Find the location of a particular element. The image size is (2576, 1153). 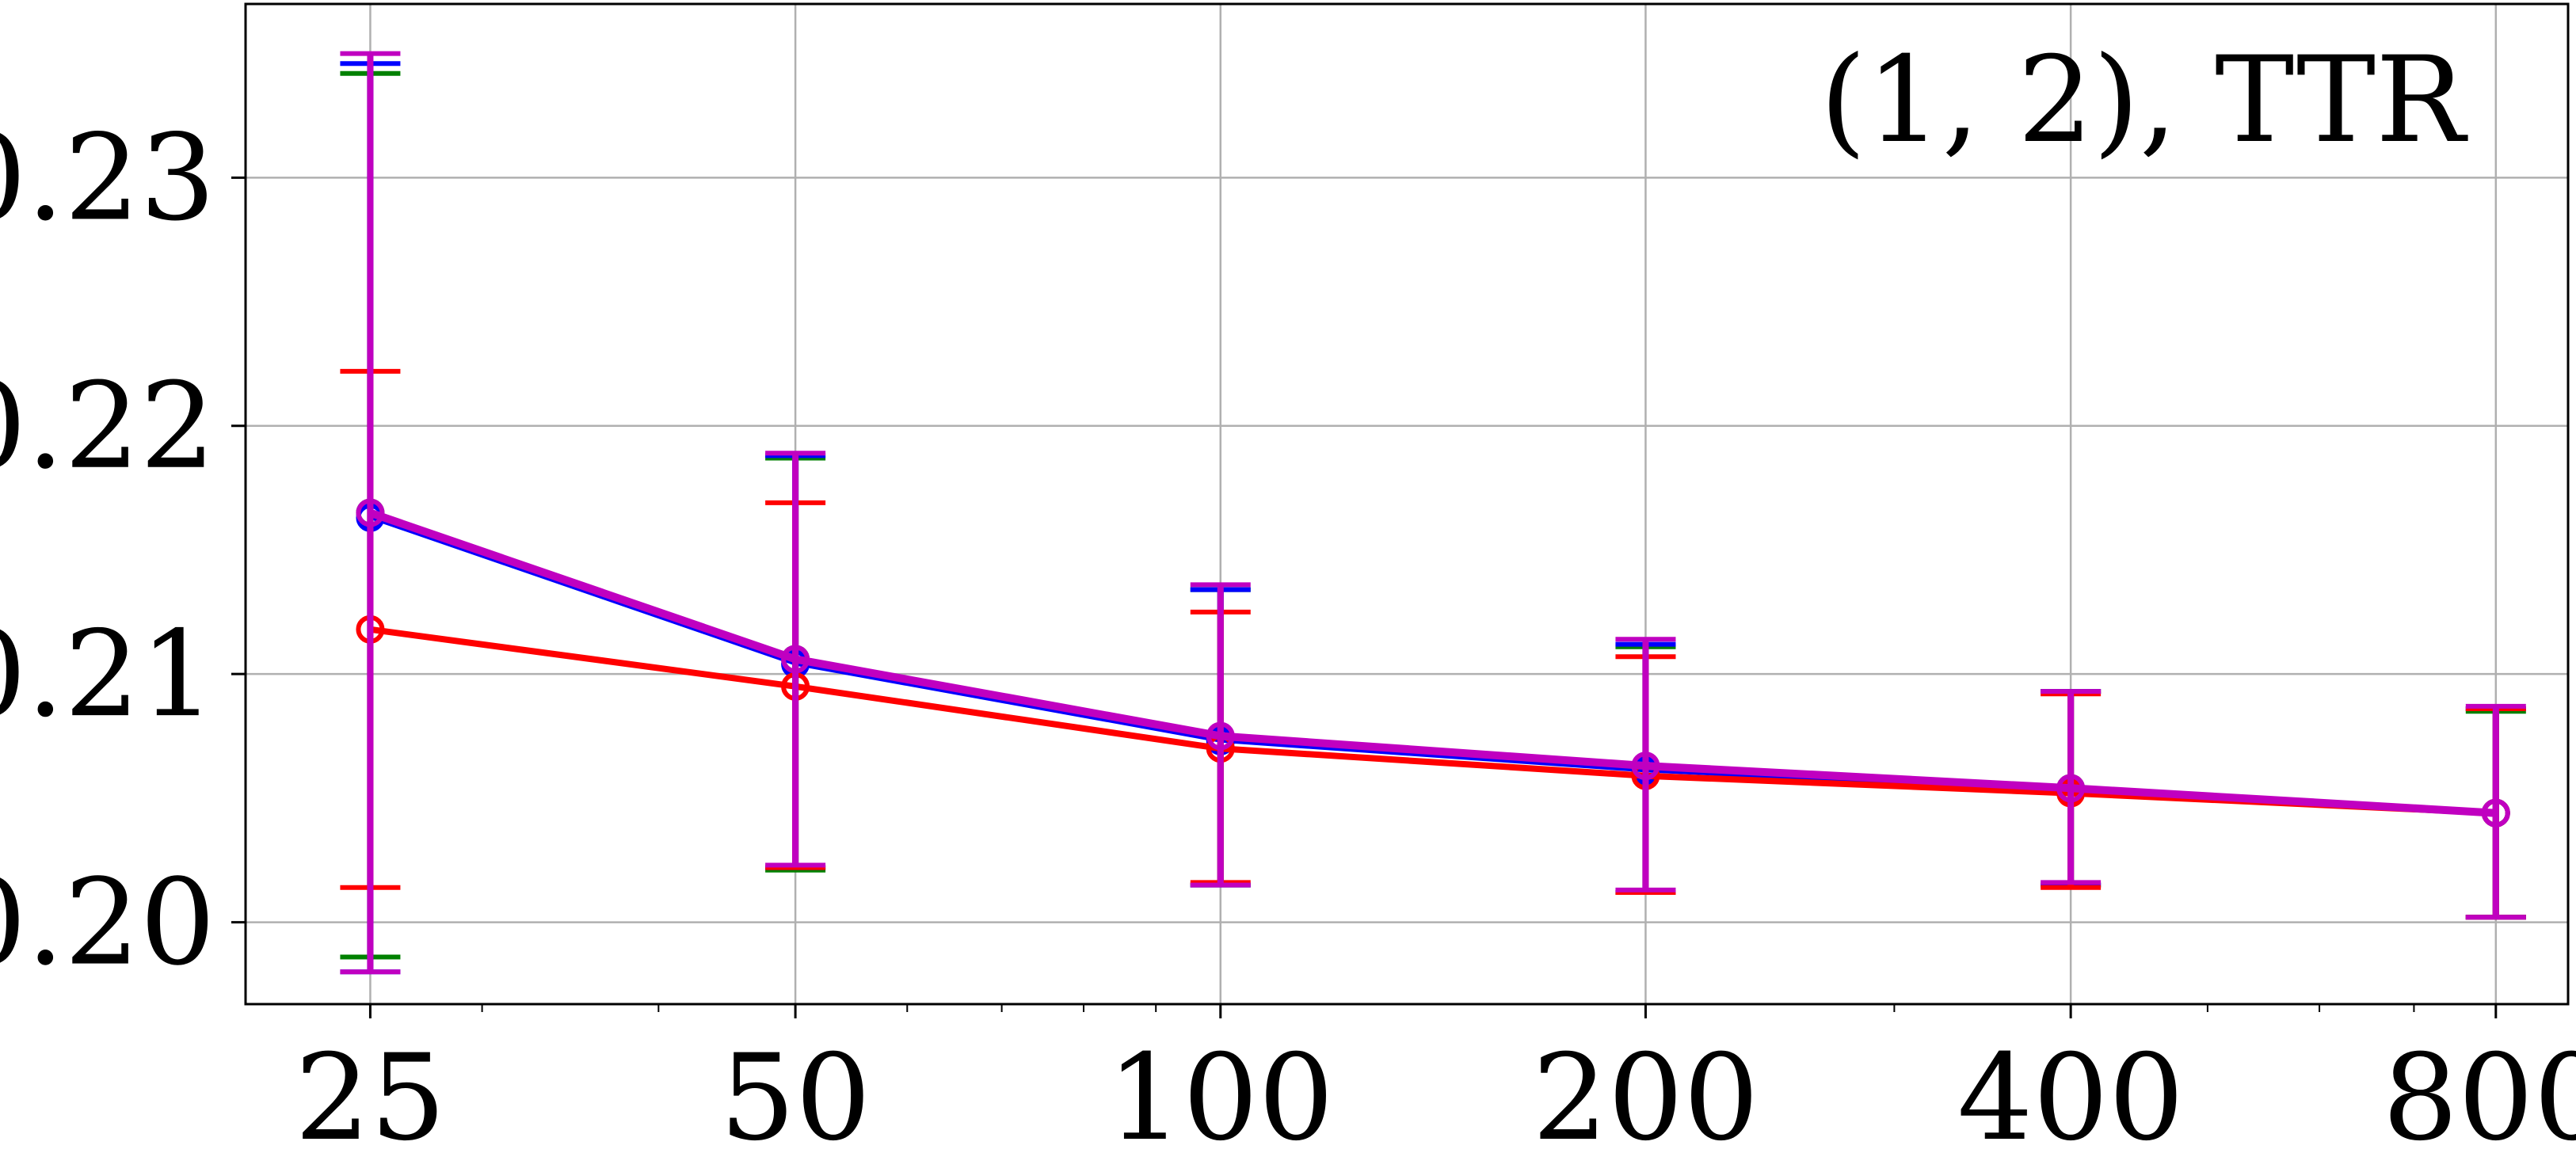

y-tick-label: 0.23 is located at coordinates (108, 178).